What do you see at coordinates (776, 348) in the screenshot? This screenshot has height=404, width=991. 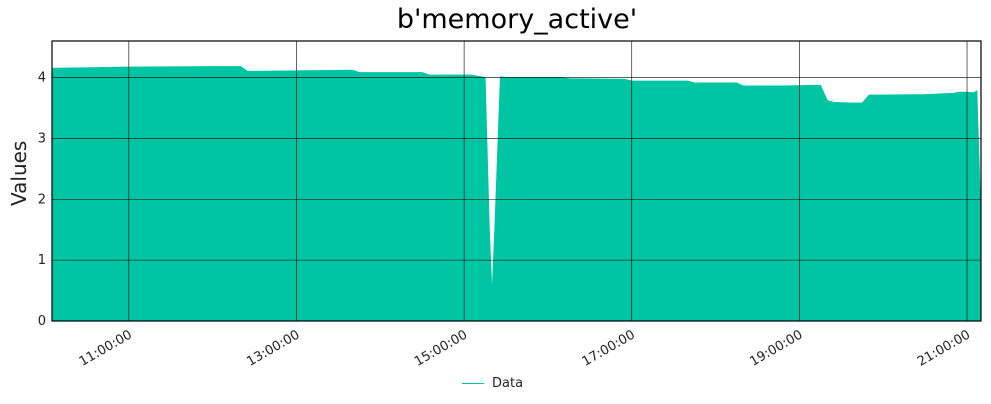 I see `x-tick-label: 19:00:00` at bounding box center [776, 348].